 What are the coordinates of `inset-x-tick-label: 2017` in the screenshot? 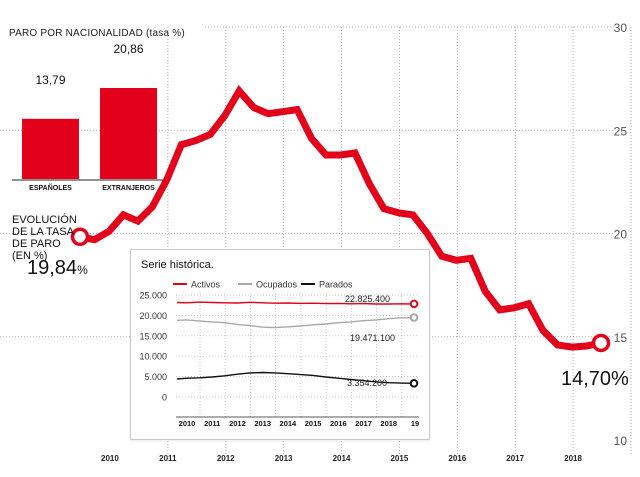 It's located at (363, 423).